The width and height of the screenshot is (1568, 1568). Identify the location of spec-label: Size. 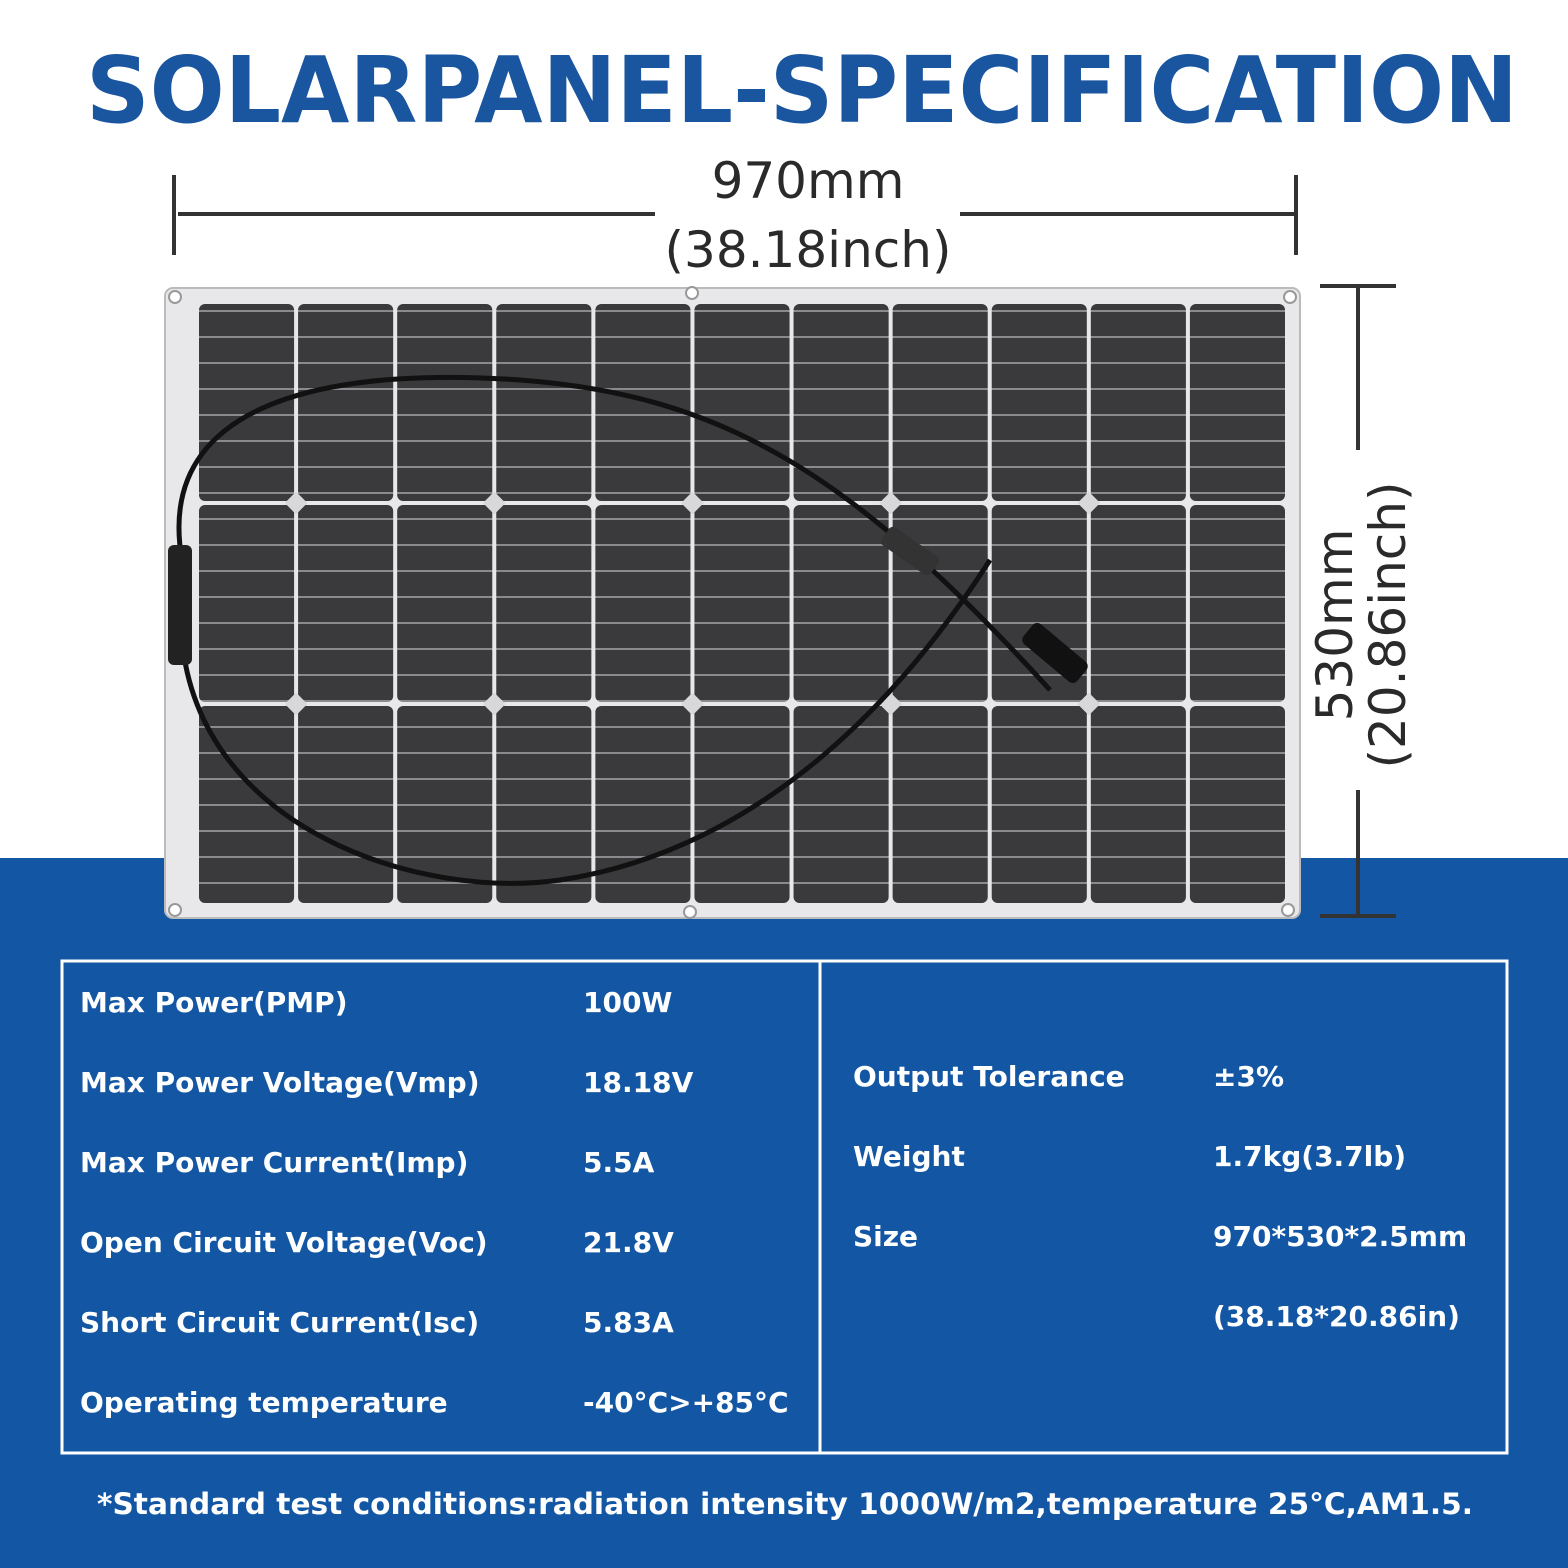
(885, 1236).